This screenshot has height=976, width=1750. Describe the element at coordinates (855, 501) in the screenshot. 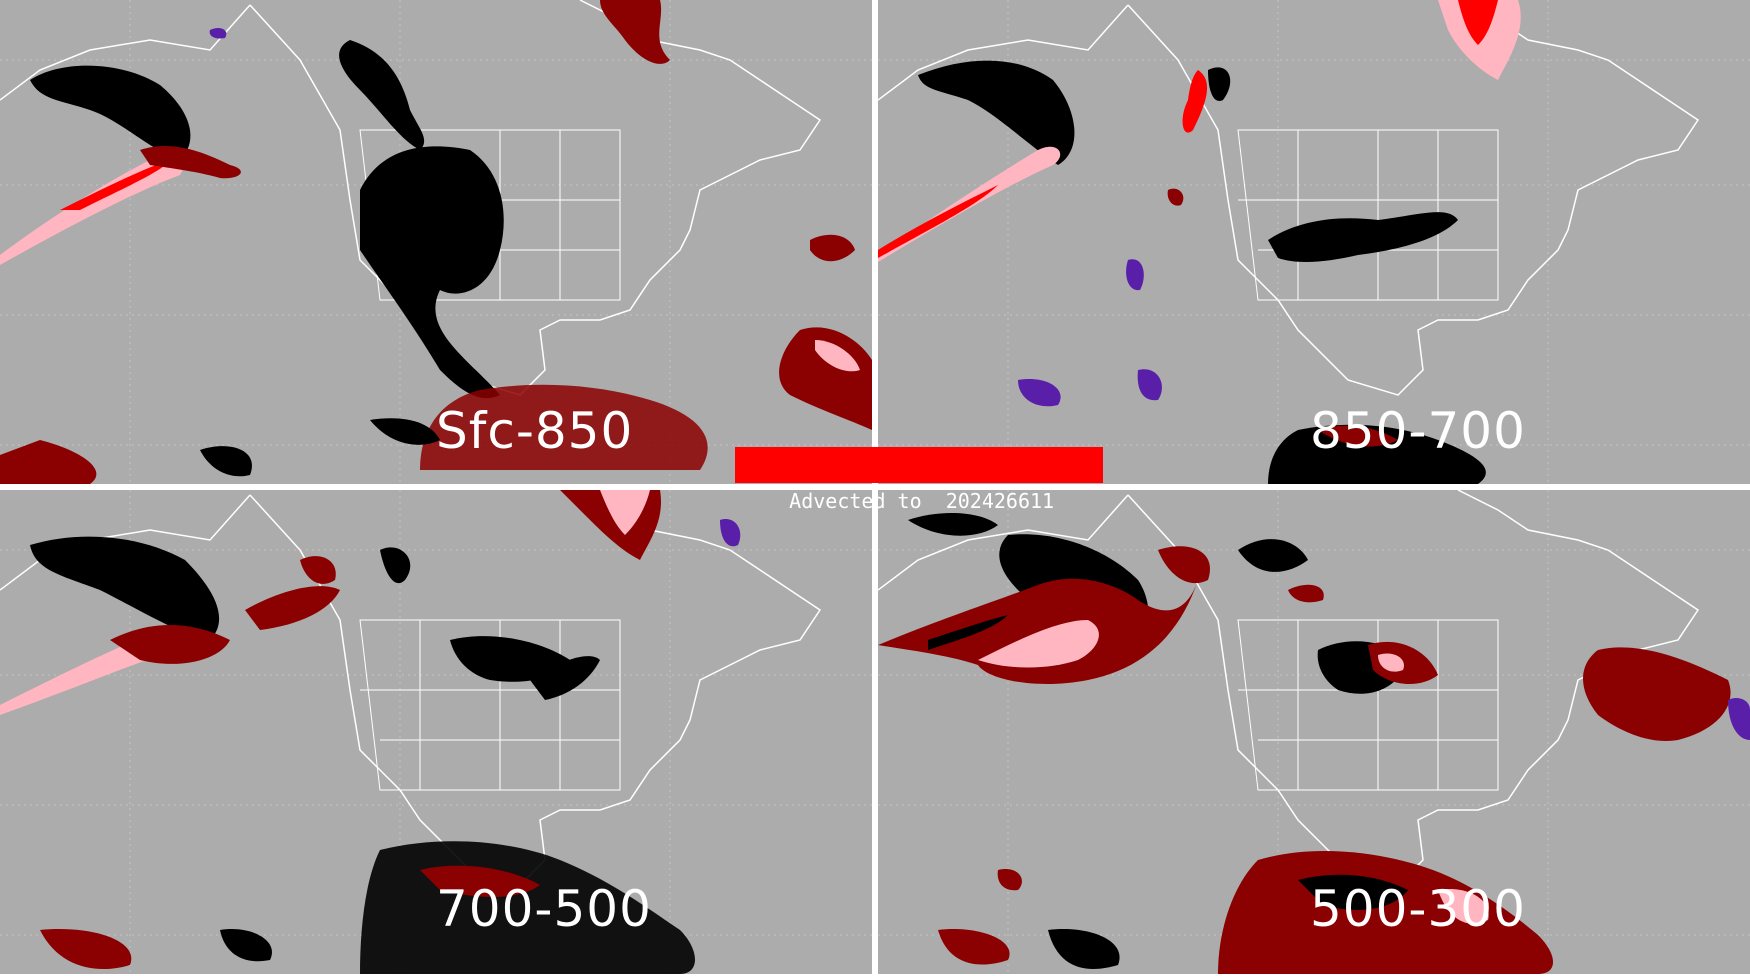

I see `banner-prefix: Advected to` at that location.